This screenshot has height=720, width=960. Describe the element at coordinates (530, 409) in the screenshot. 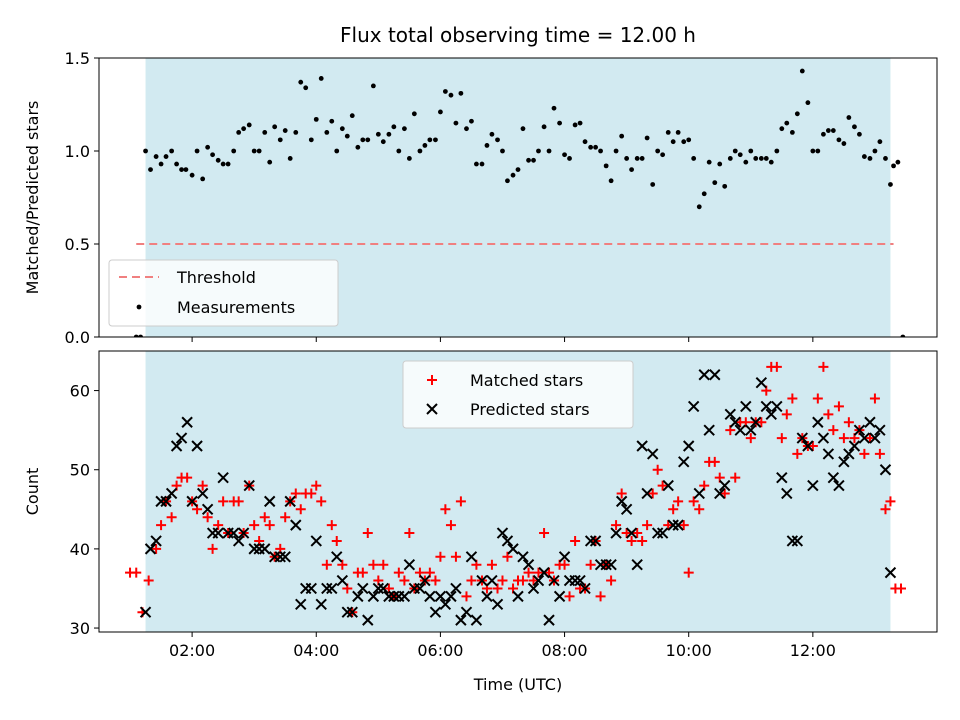

I see `legend-predicted-label: Predicted stars` at that location.